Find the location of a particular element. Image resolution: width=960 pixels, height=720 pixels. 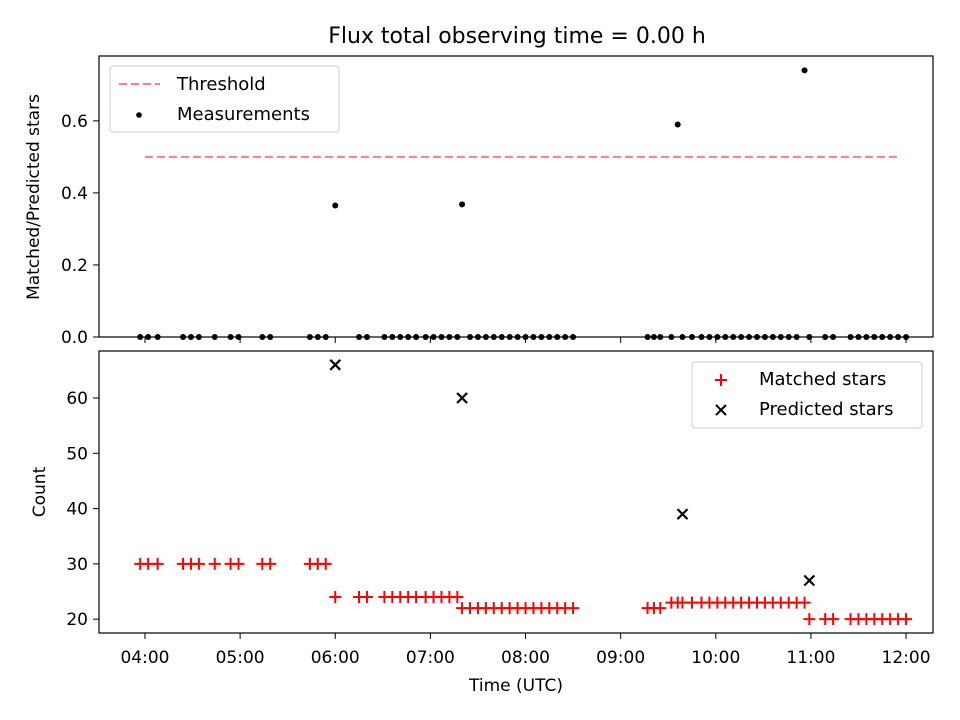

x-tick-label: 08:00 is located at coordinates (525, 658).